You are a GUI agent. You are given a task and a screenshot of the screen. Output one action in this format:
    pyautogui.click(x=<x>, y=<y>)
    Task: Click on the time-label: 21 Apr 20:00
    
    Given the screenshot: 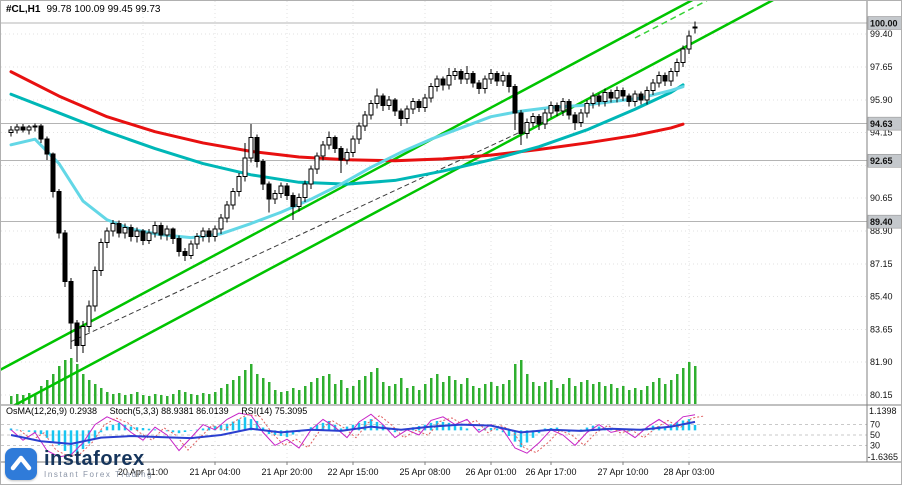 What is the action you would take?
    pyautogui.click(x=286, y=472)
    